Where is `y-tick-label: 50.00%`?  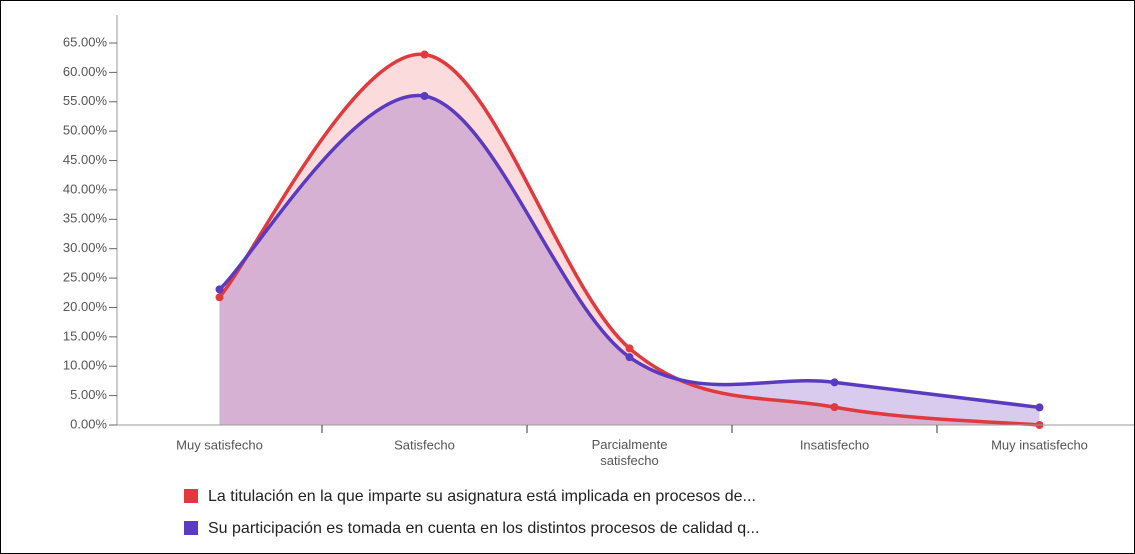 y-tick-label: 50.00% is located at coordinates (85, 130).